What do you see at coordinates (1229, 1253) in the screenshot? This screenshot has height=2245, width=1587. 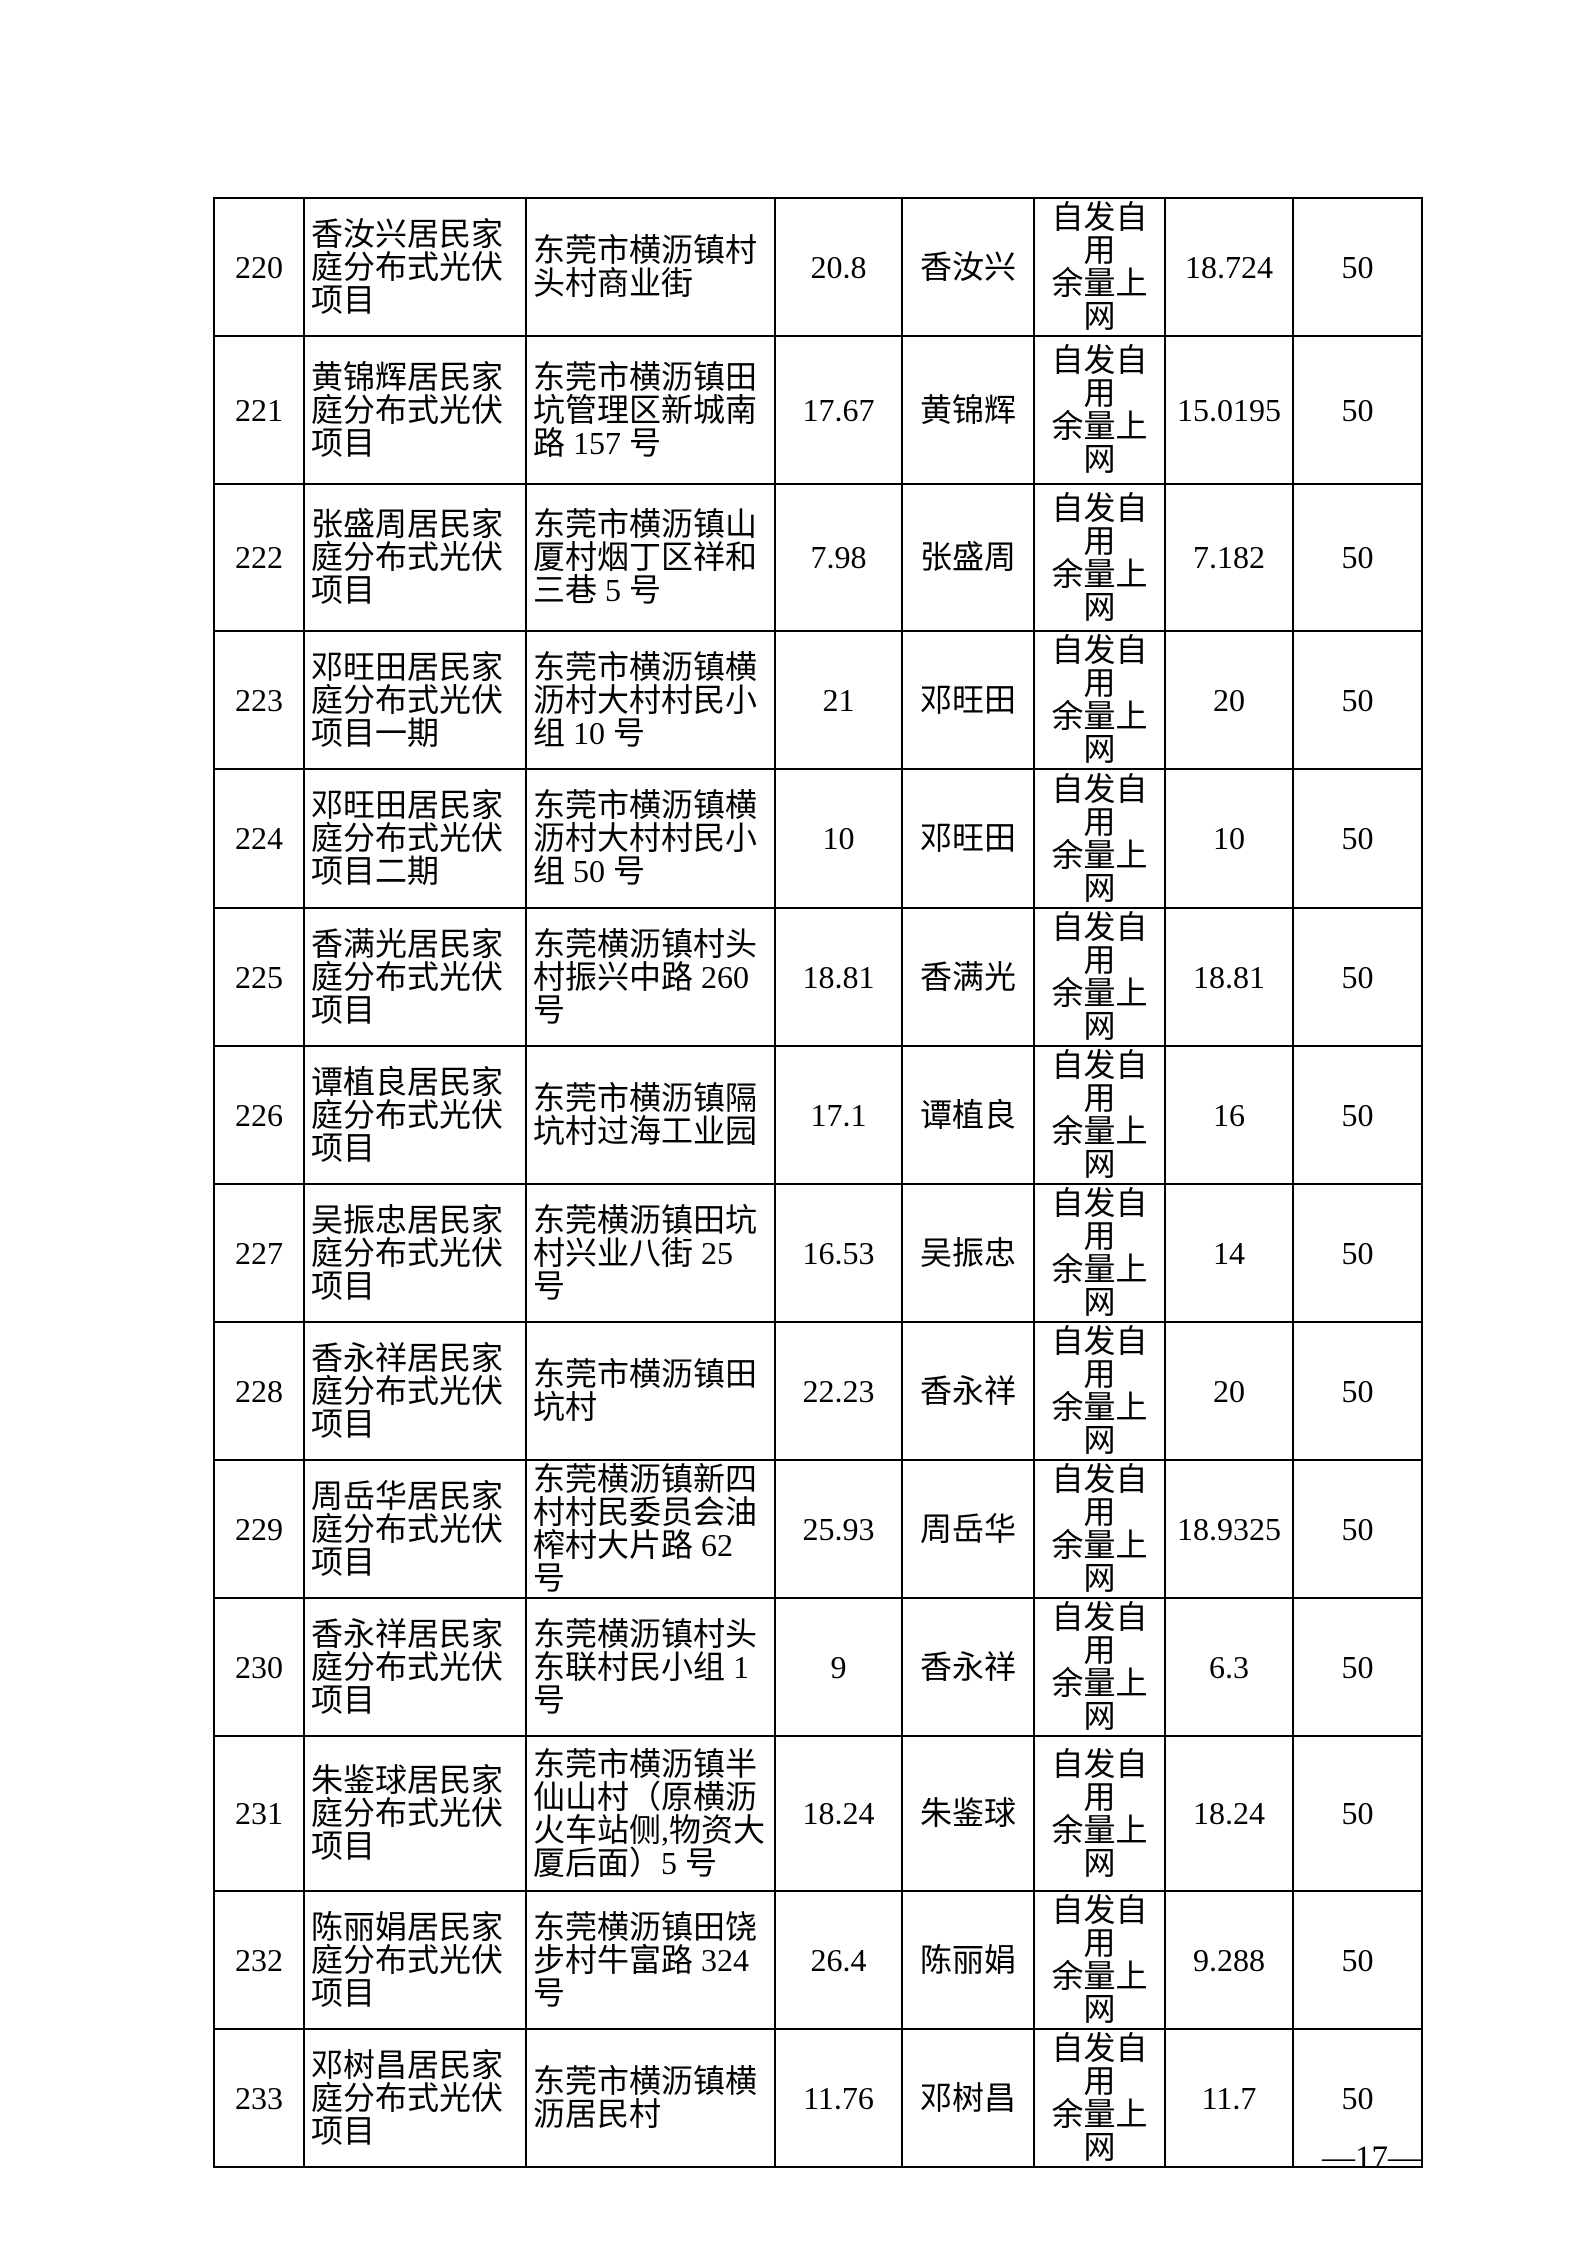 I see `value-cell: 14` at bounding box center [1229, 1253].